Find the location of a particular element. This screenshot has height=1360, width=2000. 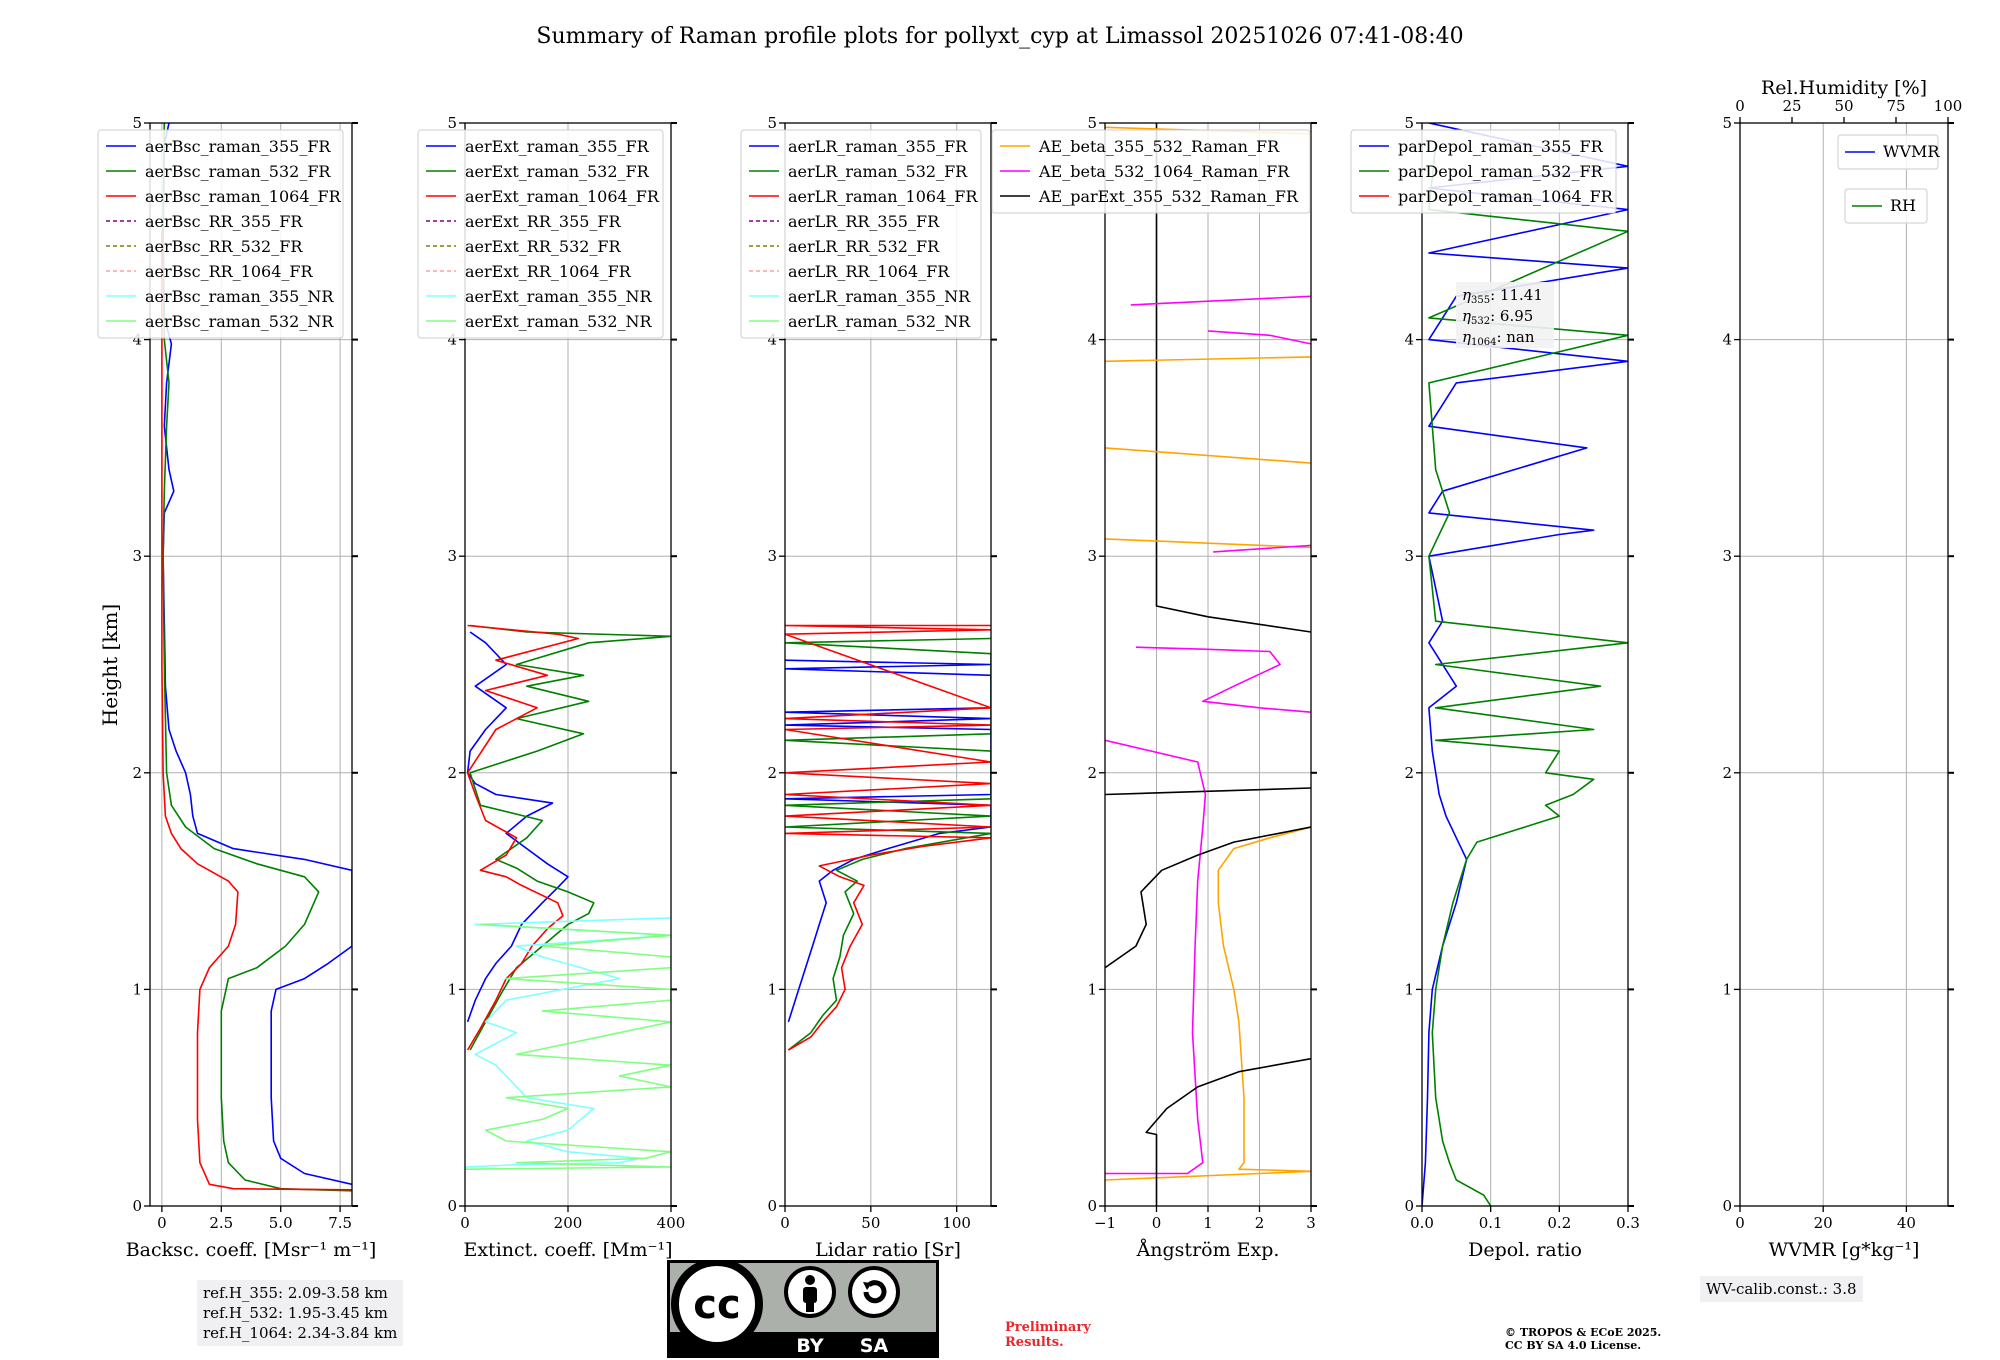

legend-entry: aerExt_RR_532_FR is located at coordinates (543, 246).